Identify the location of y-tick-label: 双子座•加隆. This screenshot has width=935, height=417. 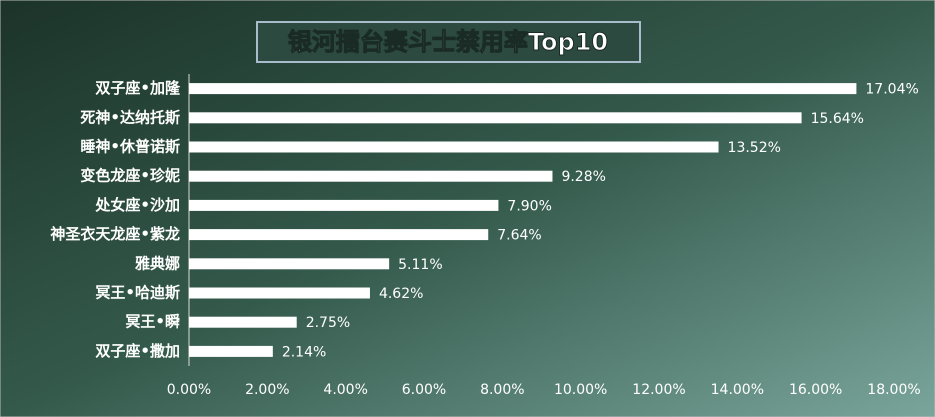
(138, 88).